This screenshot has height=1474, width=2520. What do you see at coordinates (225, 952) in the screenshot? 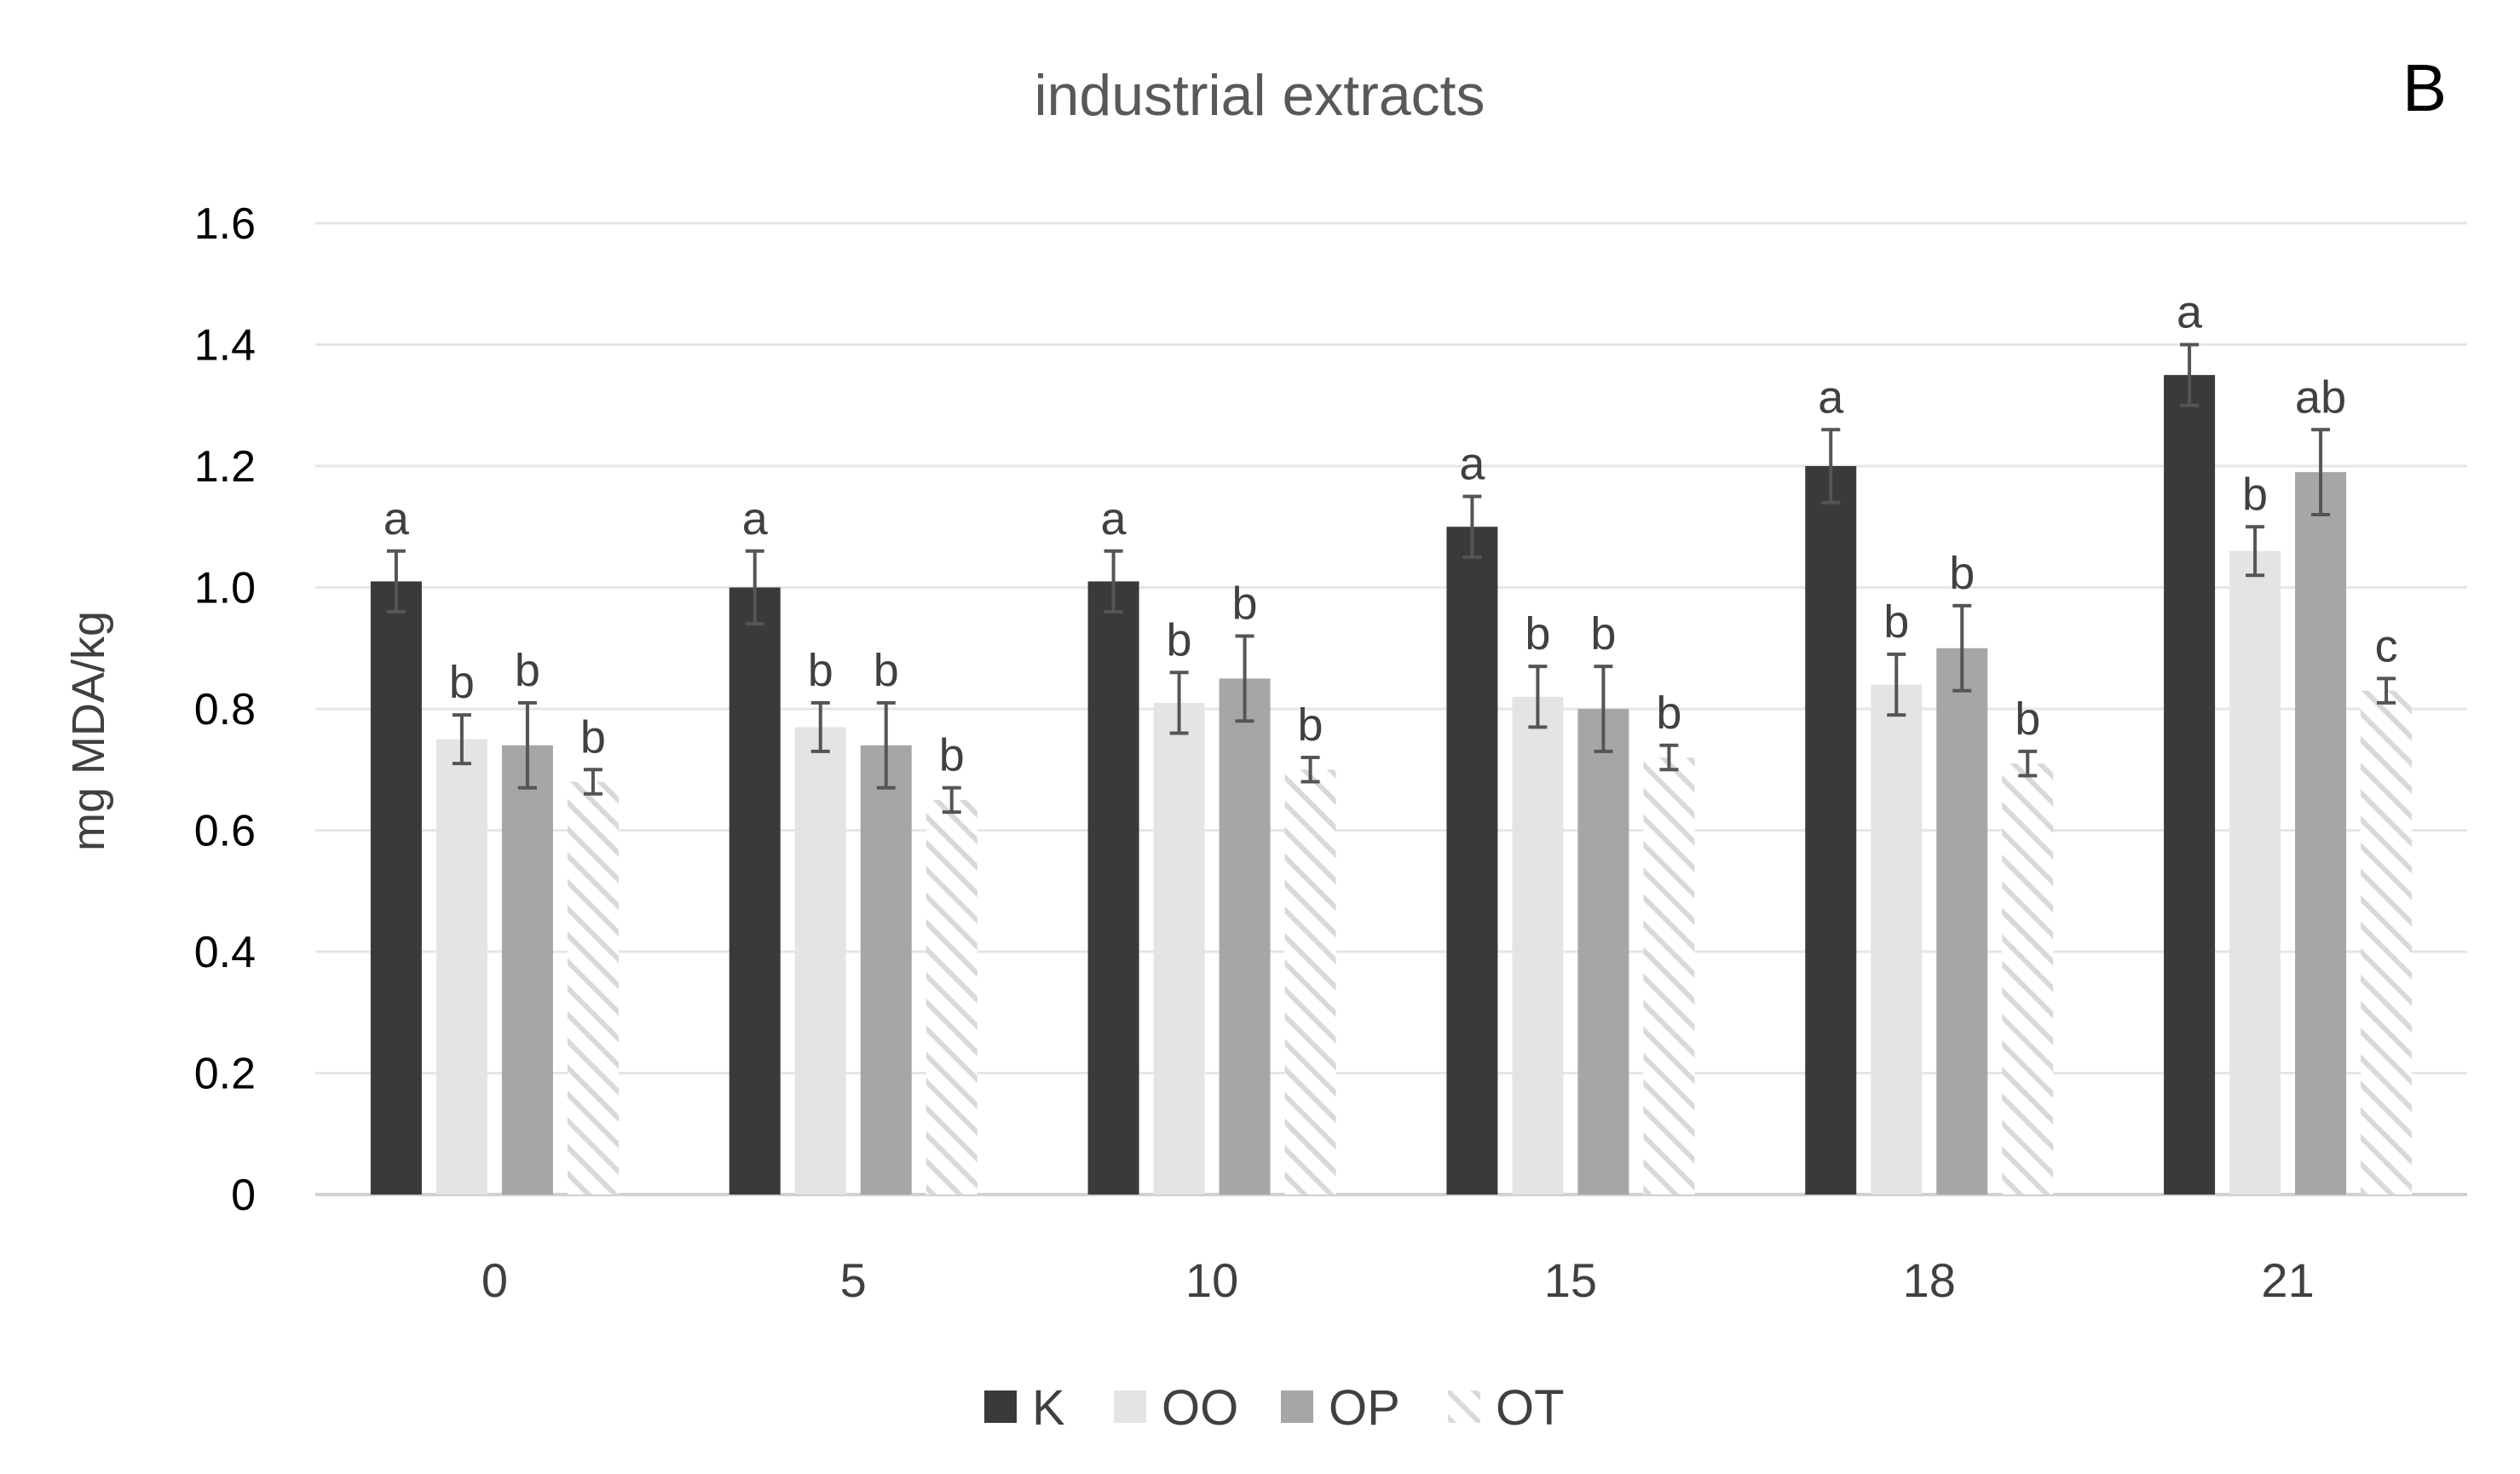
I see `y-tick-label: 0.4` at bounding box center [225, 952].